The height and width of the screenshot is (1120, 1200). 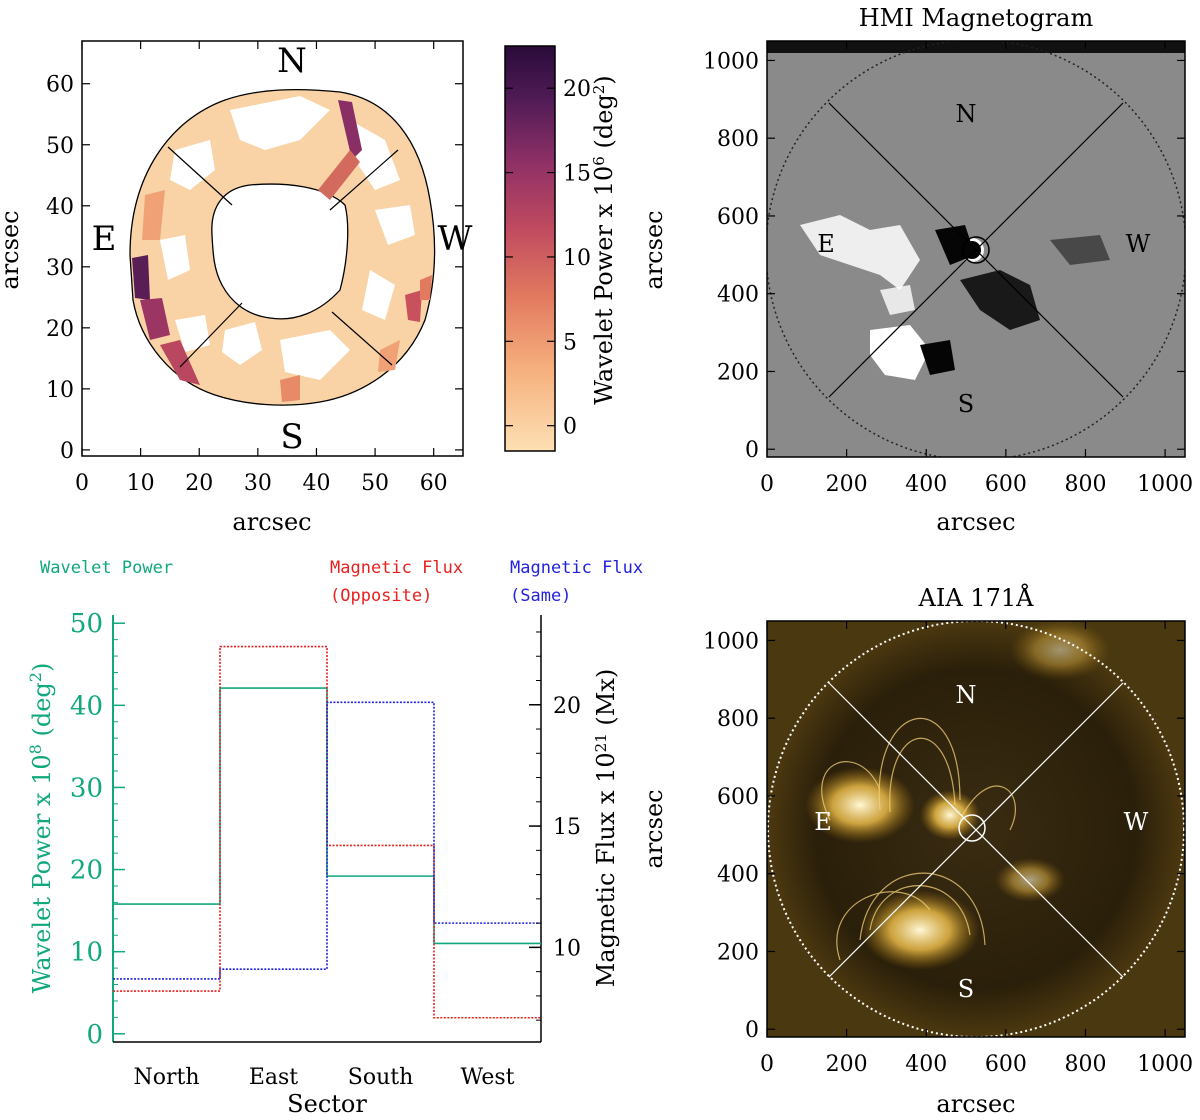 What do you see at coordinates (966, 695) in the screenshot?
I see `aia-label-n: N` at bounding box center [966, 695].